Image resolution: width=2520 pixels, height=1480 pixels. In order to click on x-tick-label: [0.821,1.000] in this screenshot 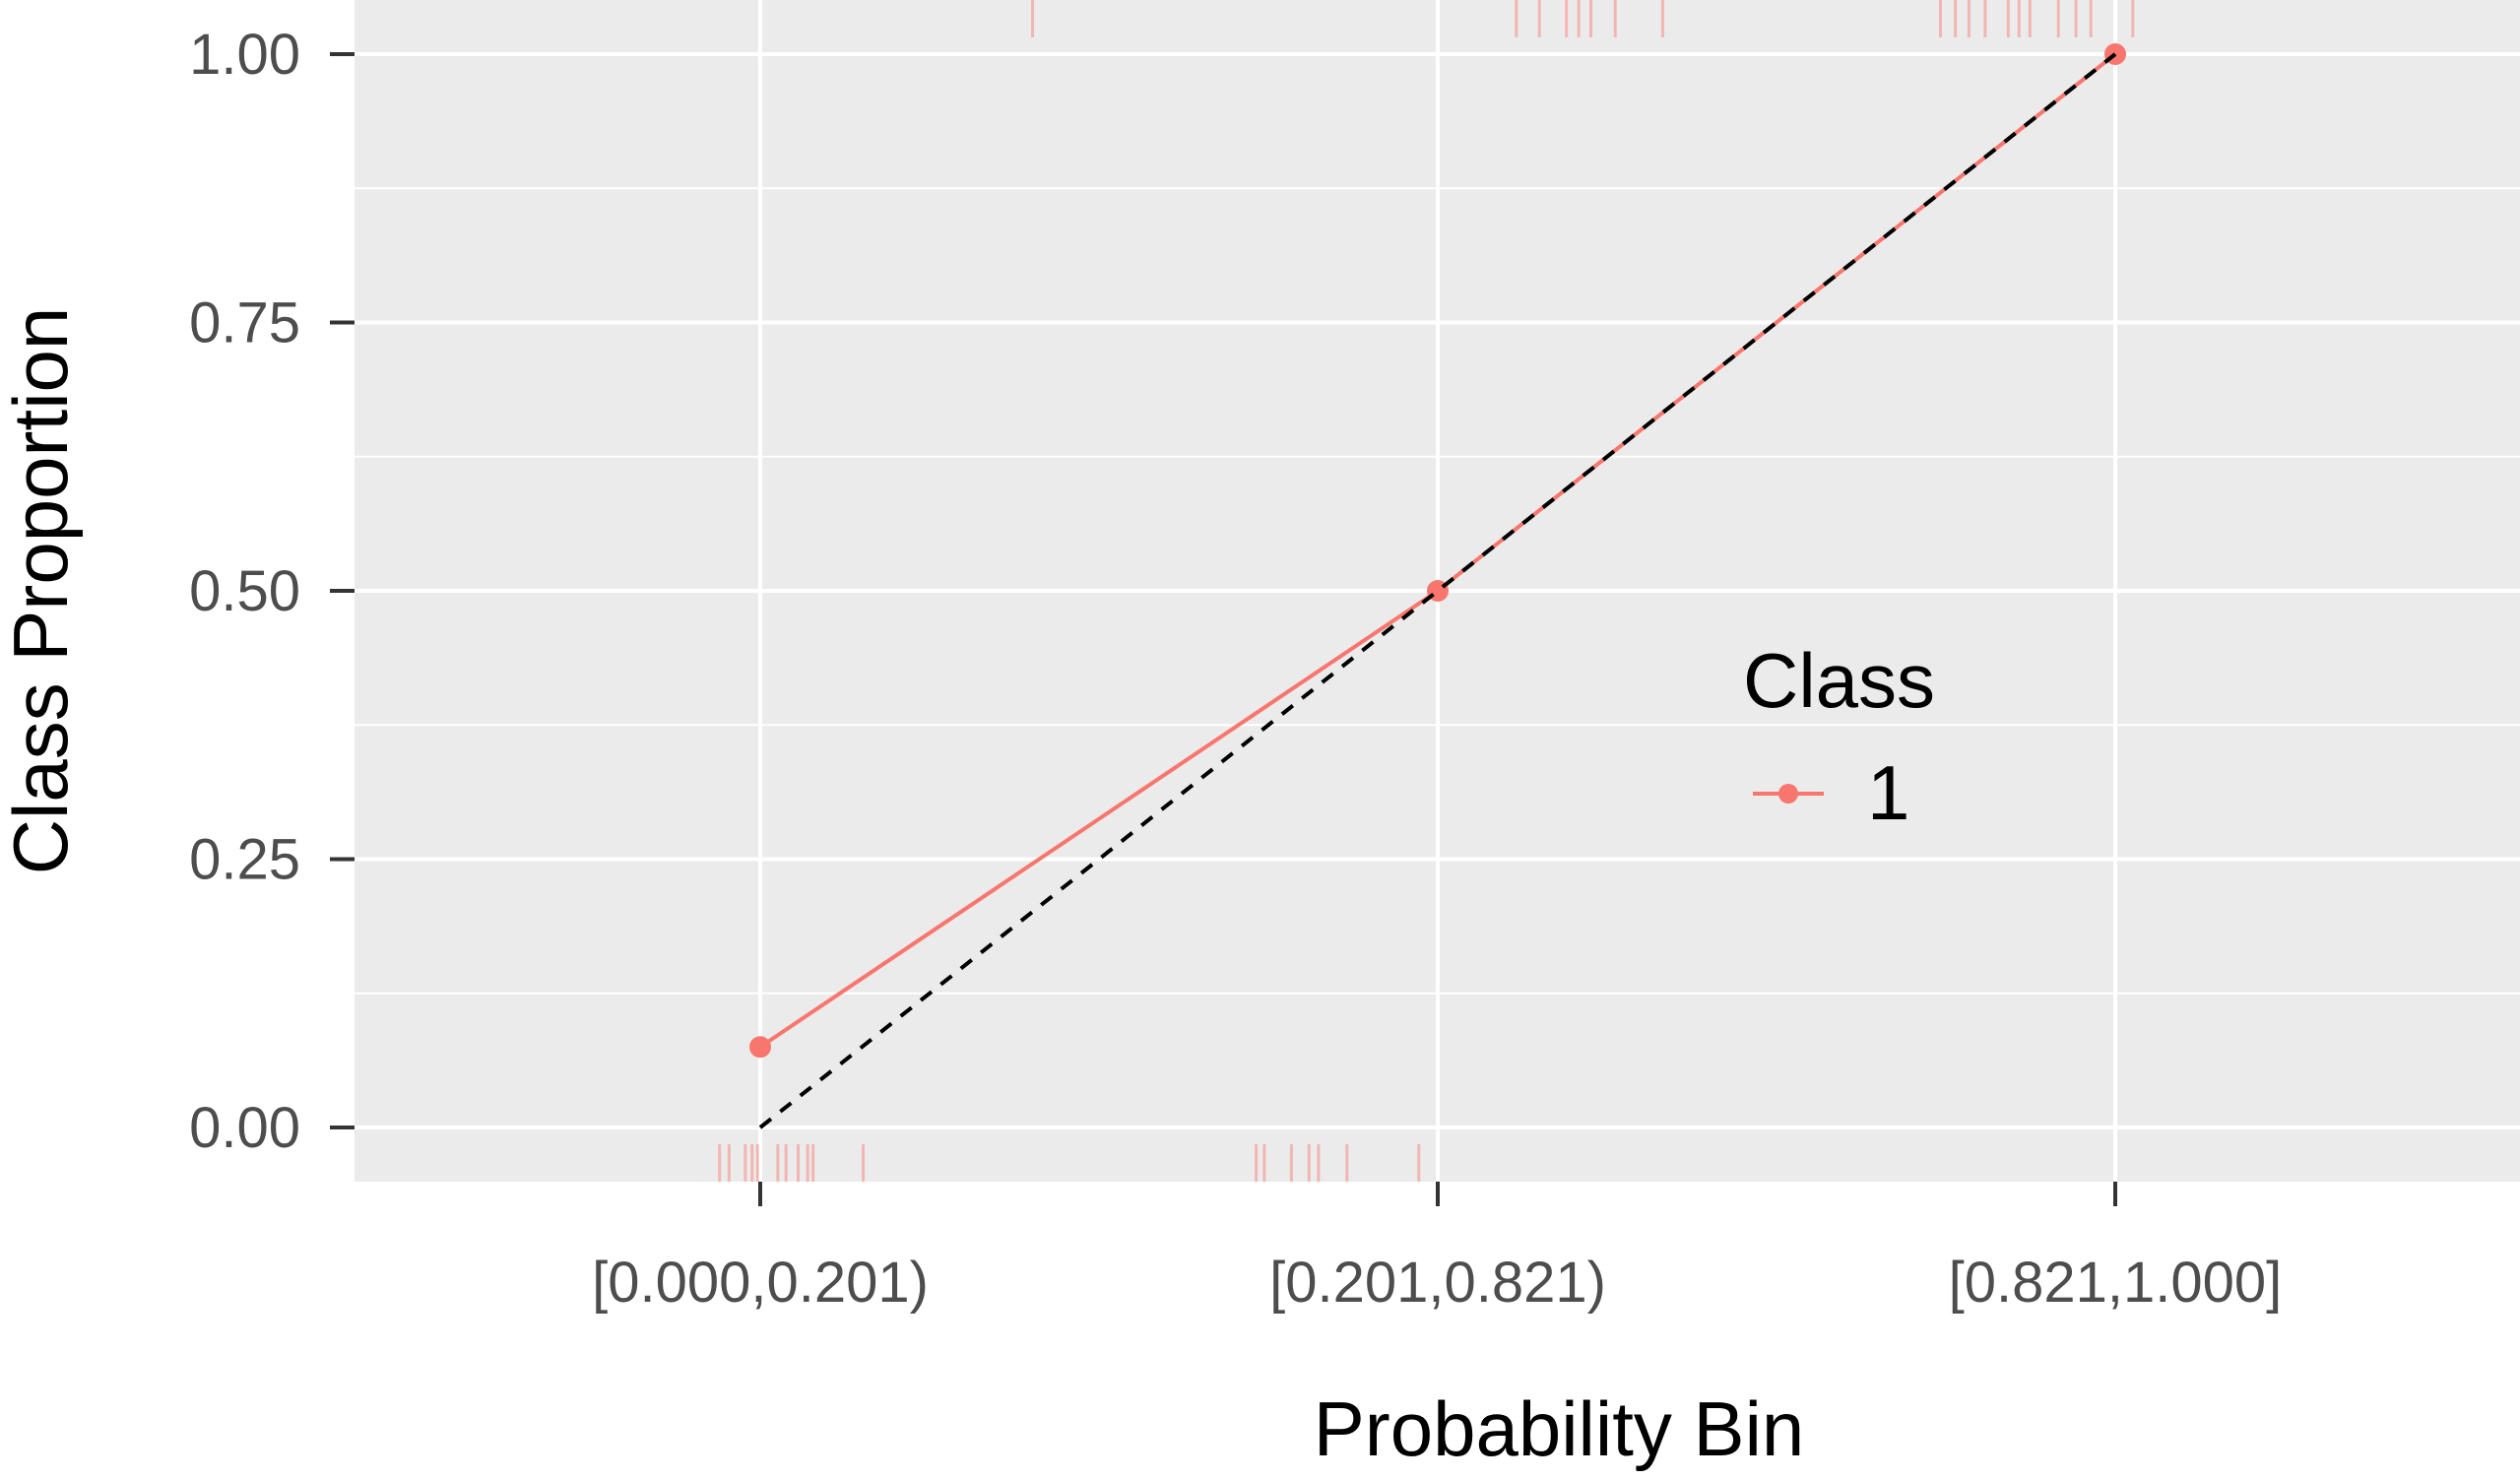, I will do `click(2116, 1283)`.